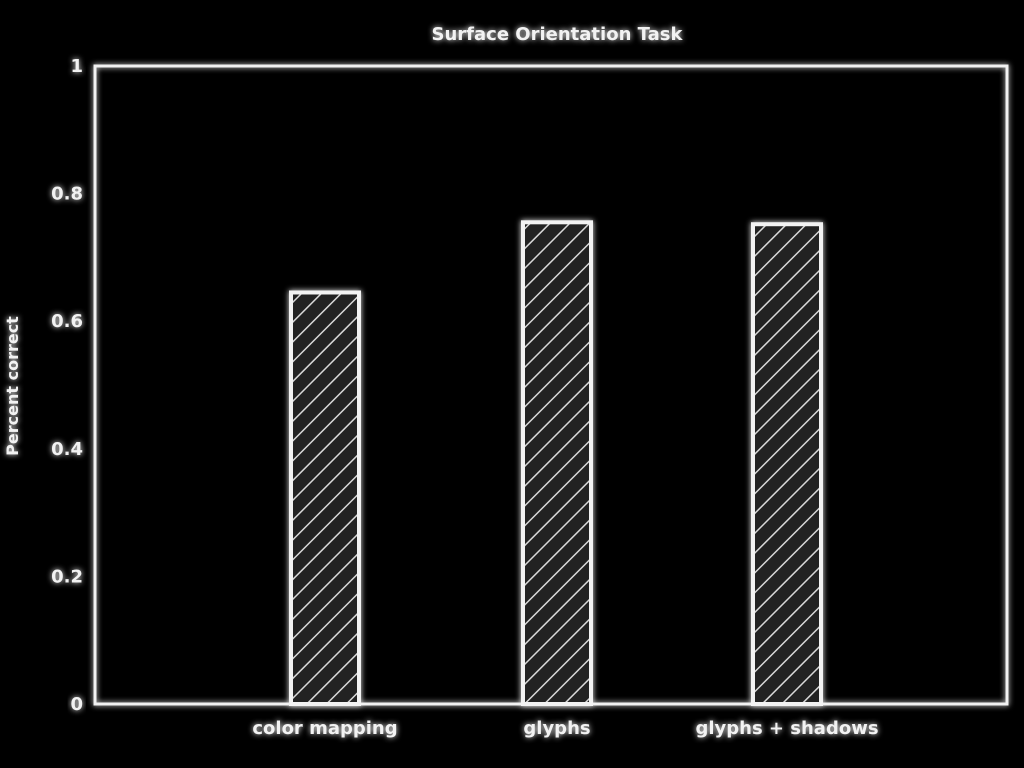 This screenshot has width=1024, height=768. What do you see at coordinates (786, 728) in the screenshot?
I see `x-tick-label: glyphs + shadows` at bounding box center [786, 728].